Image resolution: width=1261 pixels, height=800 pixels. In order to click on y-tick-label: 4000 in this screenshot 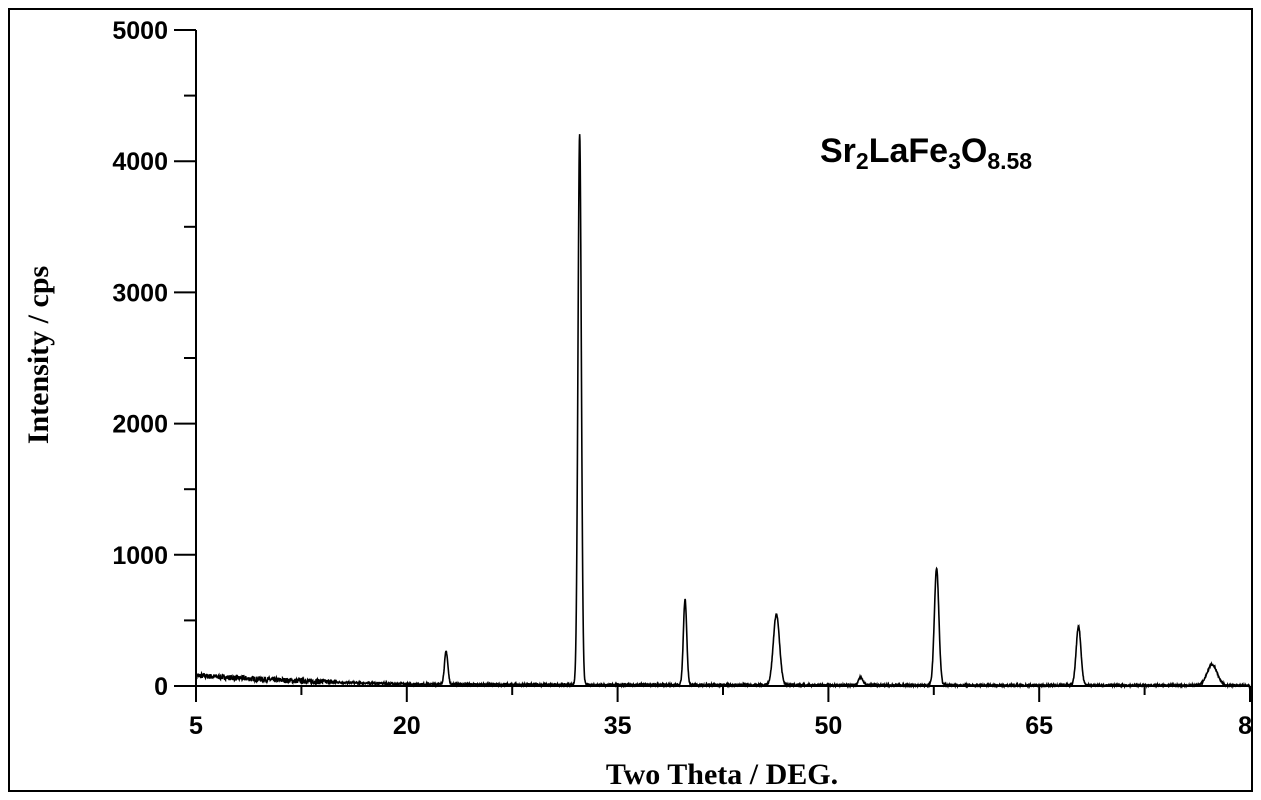, I will do `click(140, 162)`.